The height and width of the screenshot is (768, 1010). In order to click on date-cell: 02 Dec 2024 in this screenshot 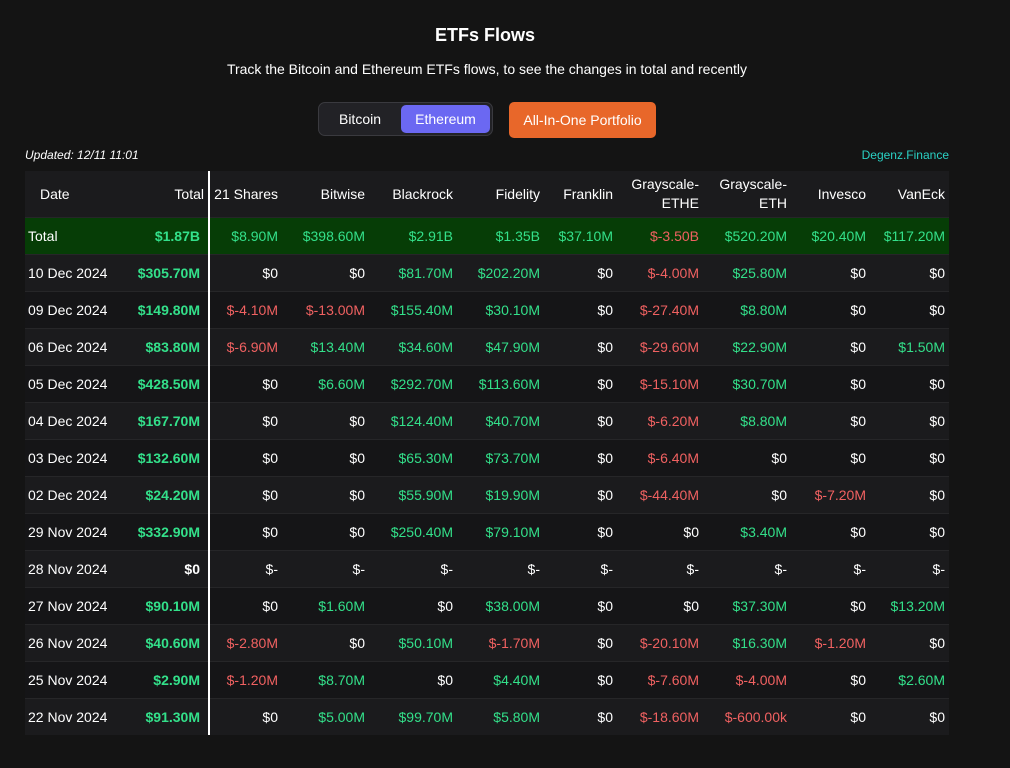, I will do `click(72, 495)`.